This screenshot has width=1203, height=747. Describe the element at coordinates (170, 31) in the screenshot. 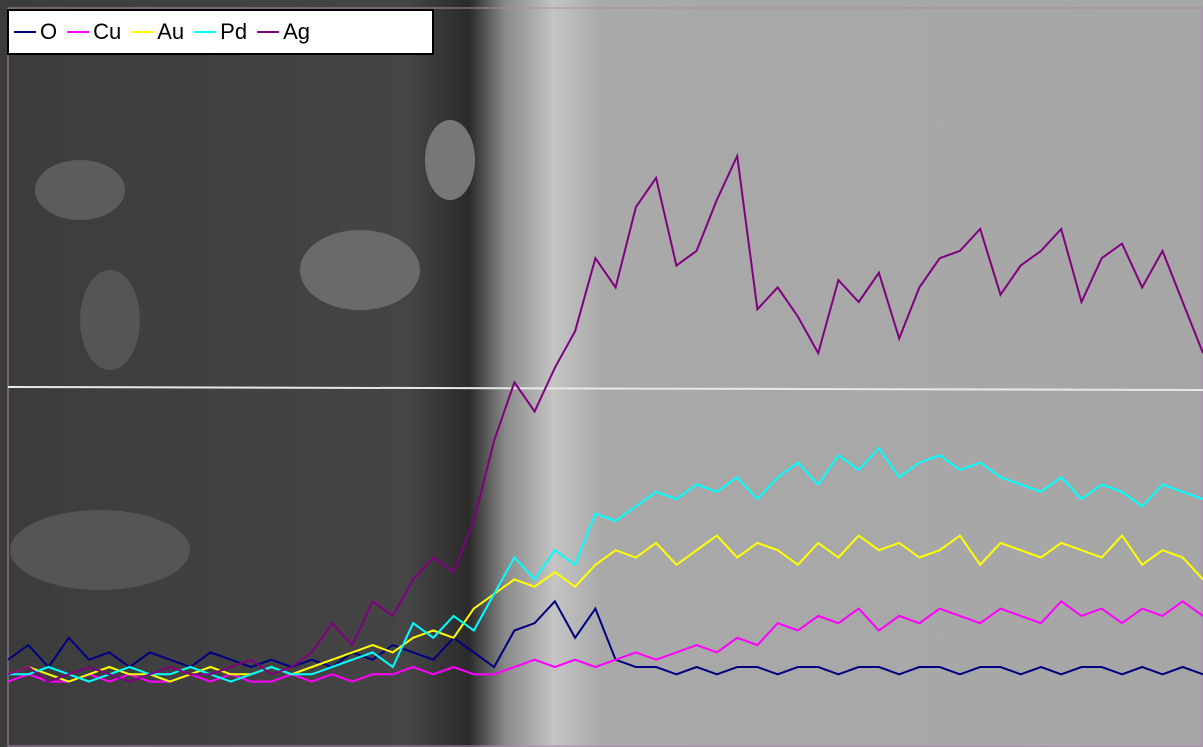

I see `legend-label: Au` at that location.